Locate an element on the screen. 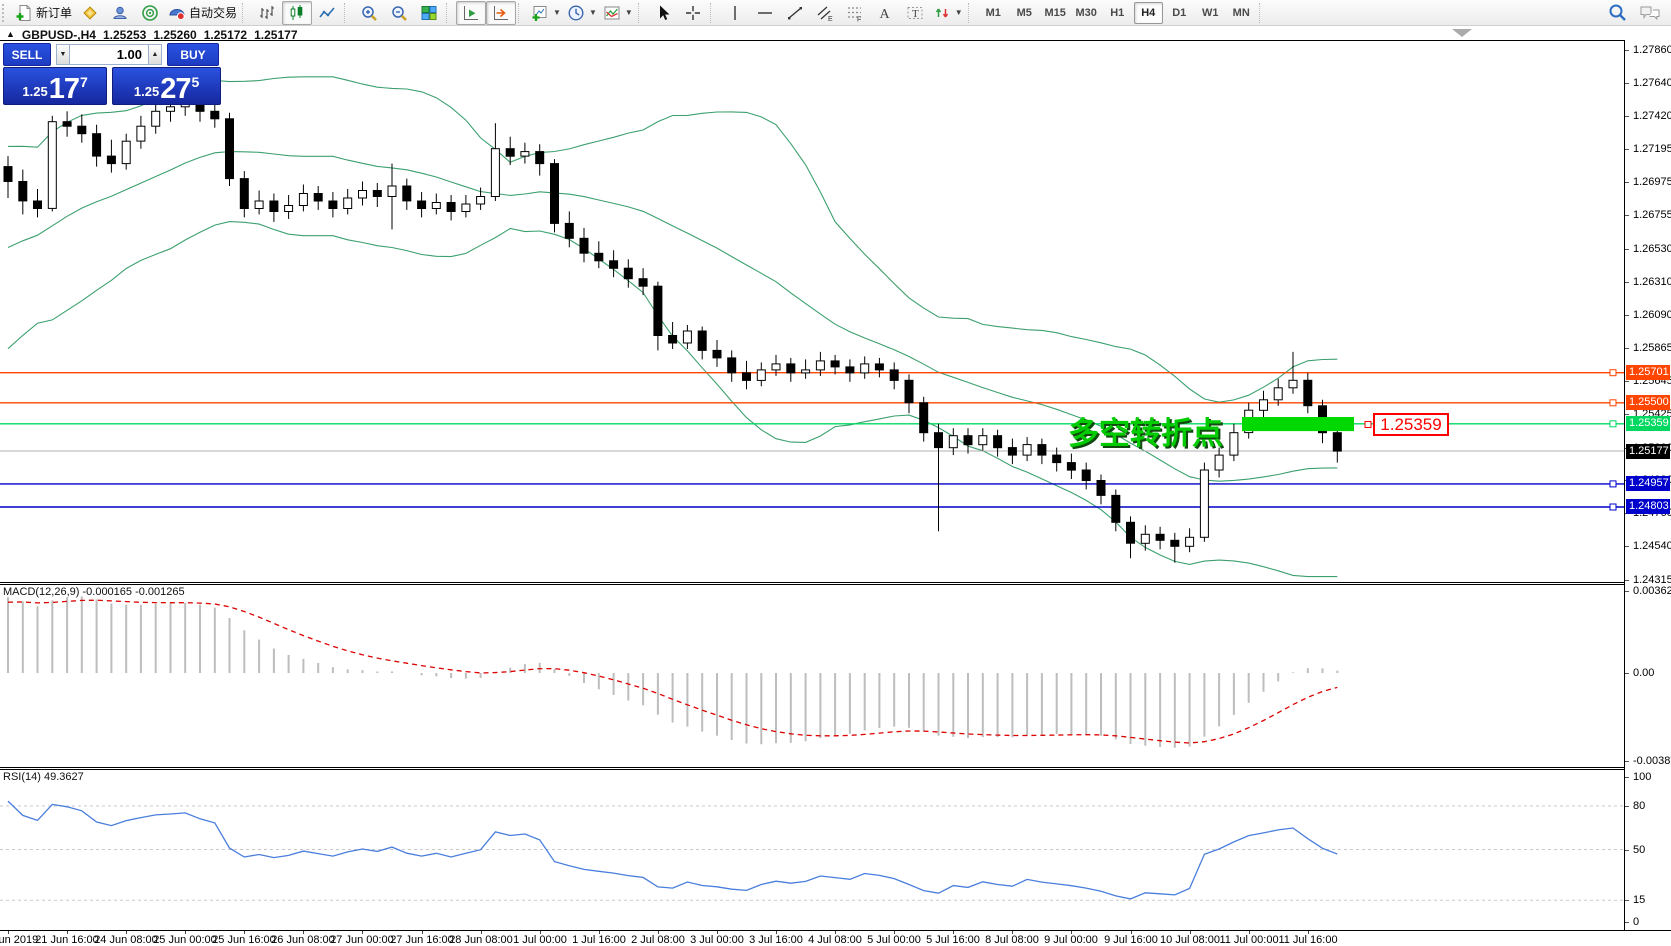 The height and width of the screenshot is (946, 1671). line-chart-button is located at coordinates (327, 13).